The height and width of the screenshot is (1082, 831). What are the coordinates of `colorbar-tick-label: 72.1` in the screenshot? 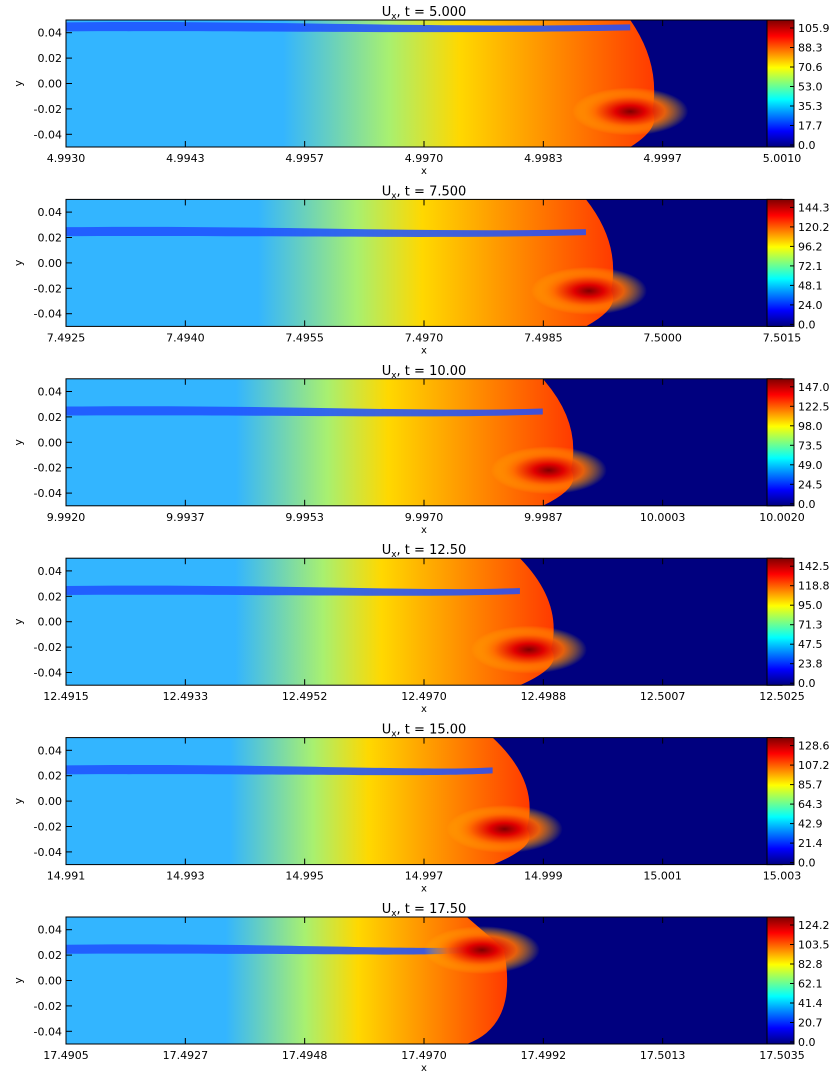 It's located at (810, 266).